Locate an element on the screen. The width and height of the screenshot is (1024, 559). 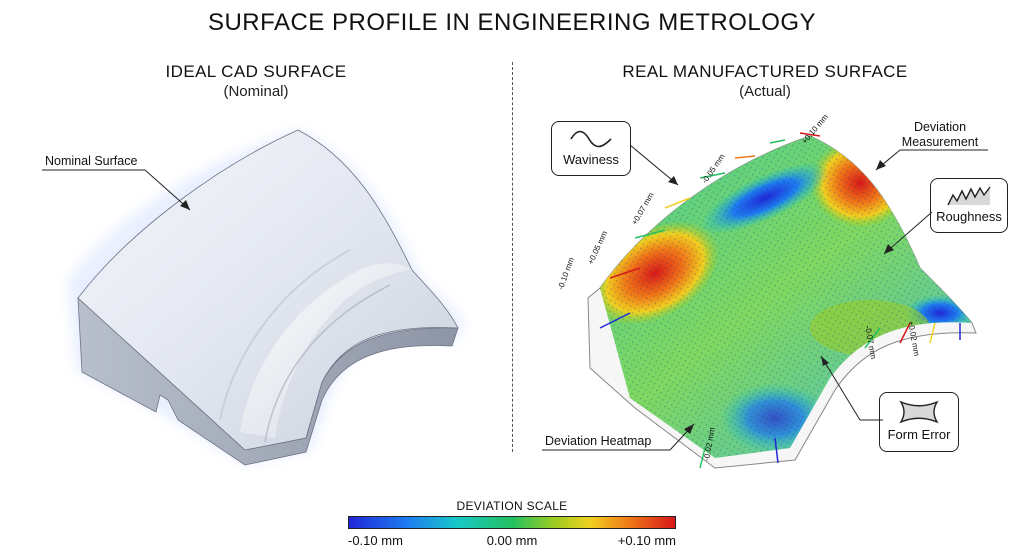
deviation-heatmap-label: Deviation Heatmap is located at coordinates (598, 441).